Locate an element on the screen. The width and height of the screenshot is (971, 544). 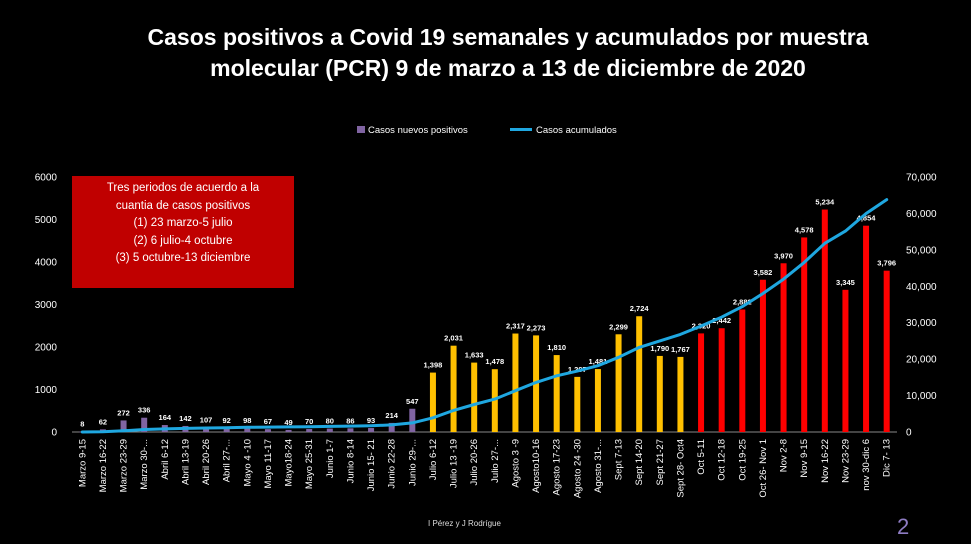
bar-value-label: 1,481 is located at coordinates (598, 361).